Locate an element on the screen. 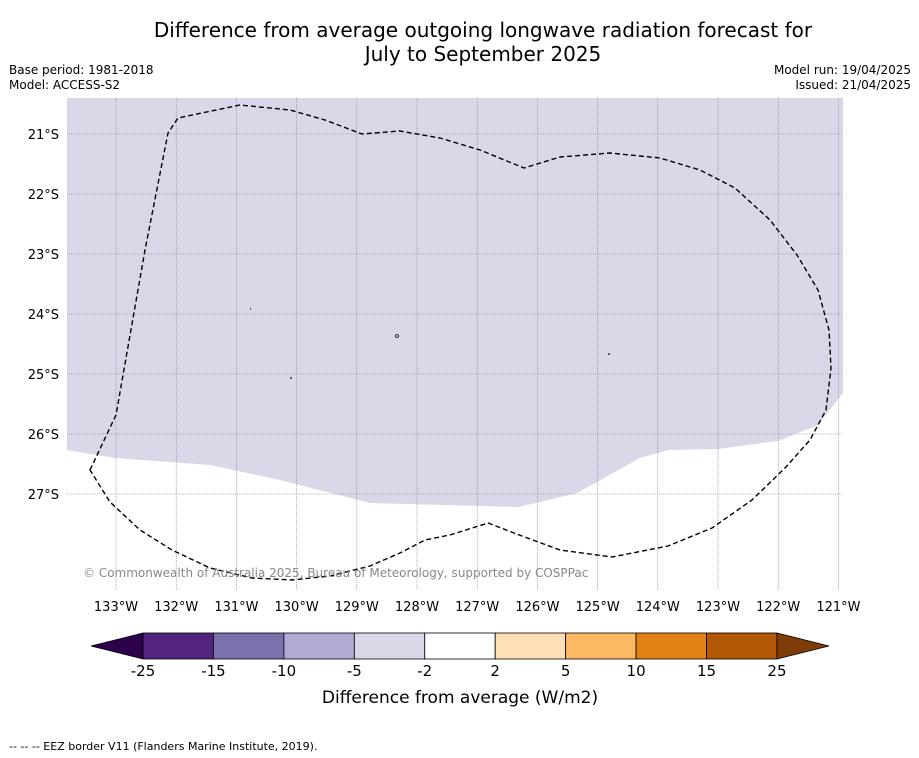 Image resolution: width=919 pixels, height=758 pixels. colorbar-tick-label: -25 is located at coordinates (143, 671).